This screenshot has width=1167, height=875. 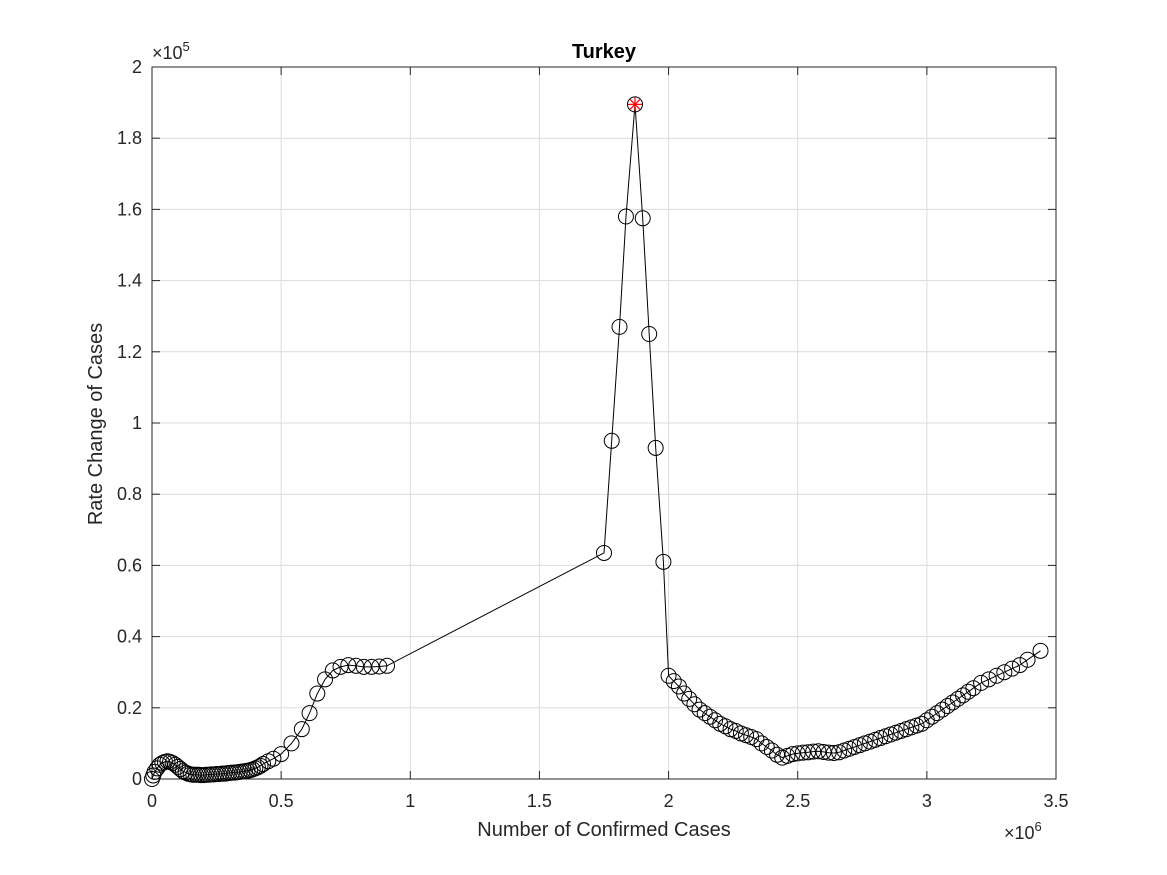 I want to click on y-tick-labels: 0 0.2 0.4 0.6 0.8 1 1.2 1.4 1.6 1.8 2, so click(x=129, y=423).